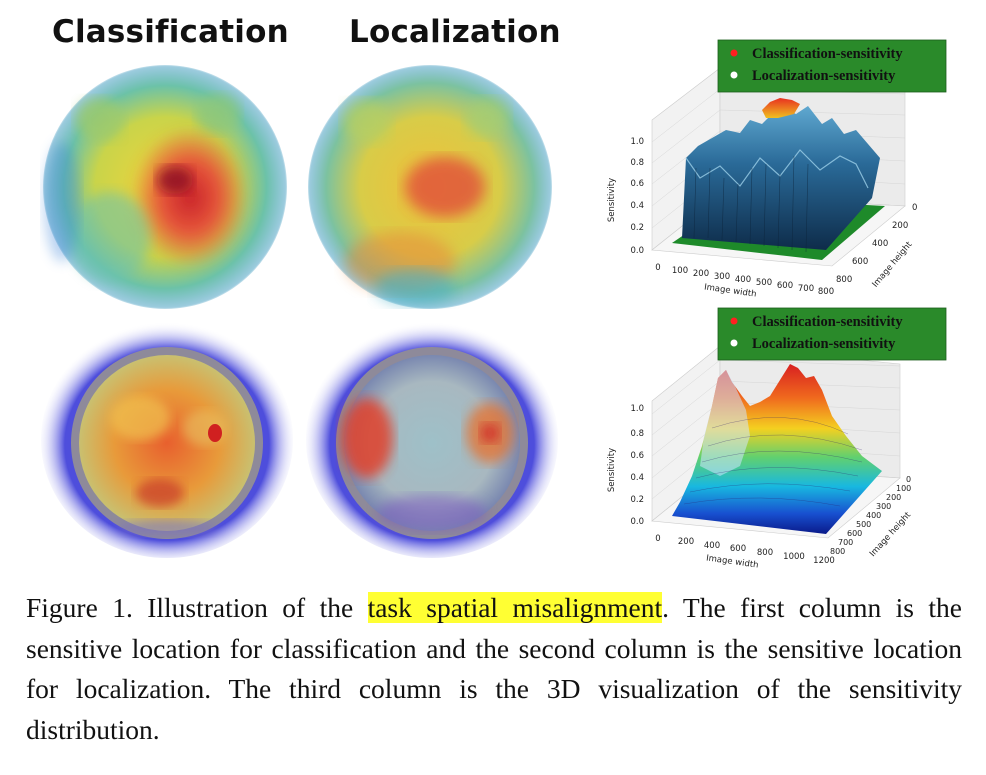 This screenshot has height=775, width=986. Describe the element at coordinates (806, 289) in the screenshot. I see `x-tick: 700` at that location.